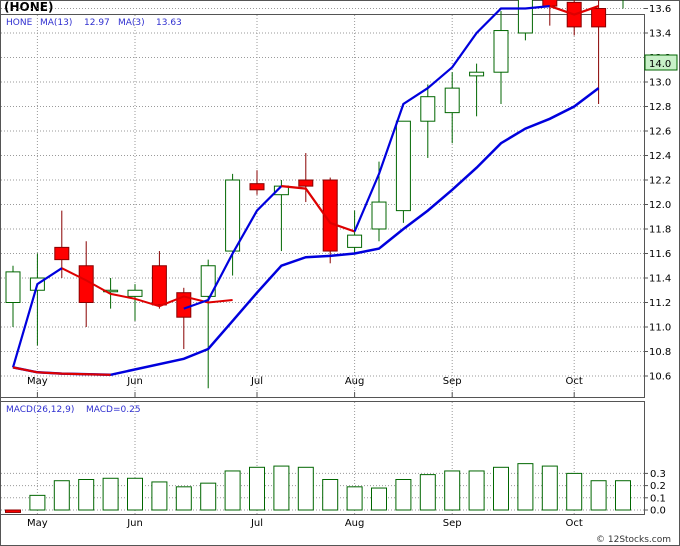 The image size is (680, 546). What do you see at coordinates (452, 381) in the screenshot?
I see `price-x-tick-label: Sep` at bounding box center [452, 381].